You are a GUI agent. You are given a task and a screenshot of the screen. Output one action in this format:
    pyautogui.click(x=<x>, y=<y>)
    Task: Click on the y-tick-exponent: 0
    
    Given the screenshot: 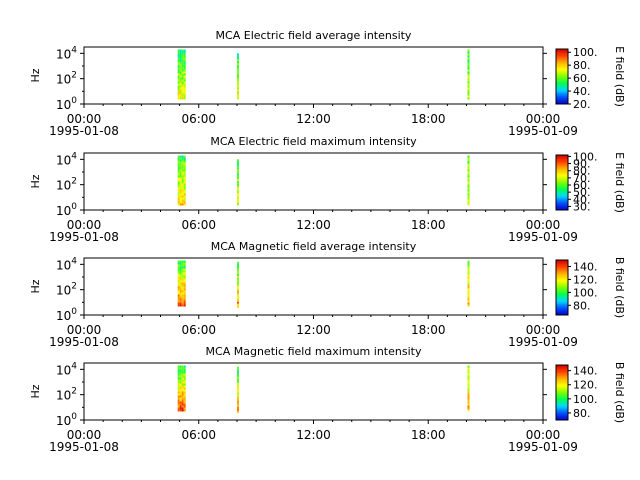 What is the action you would take?
    pyautogui.click(x=74, y=207)
    